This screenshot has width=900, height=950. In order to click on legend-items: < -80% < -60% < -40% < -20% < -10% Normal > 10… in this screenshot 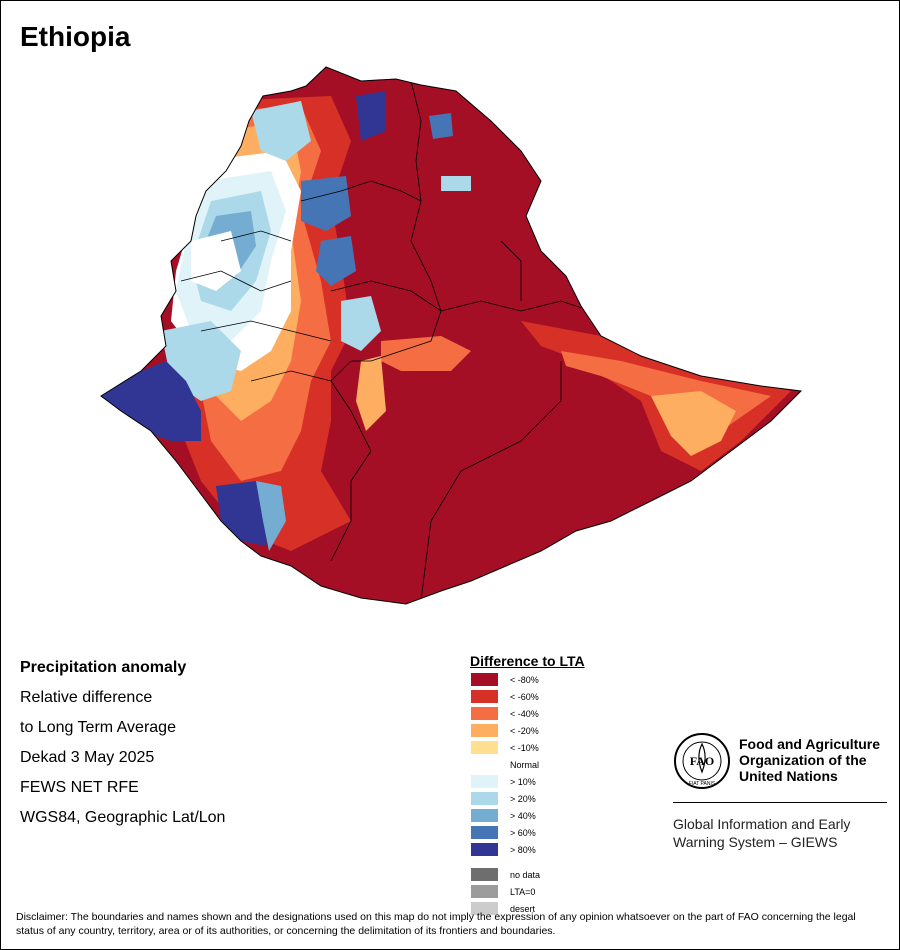, I will do `click(570, 765)`.